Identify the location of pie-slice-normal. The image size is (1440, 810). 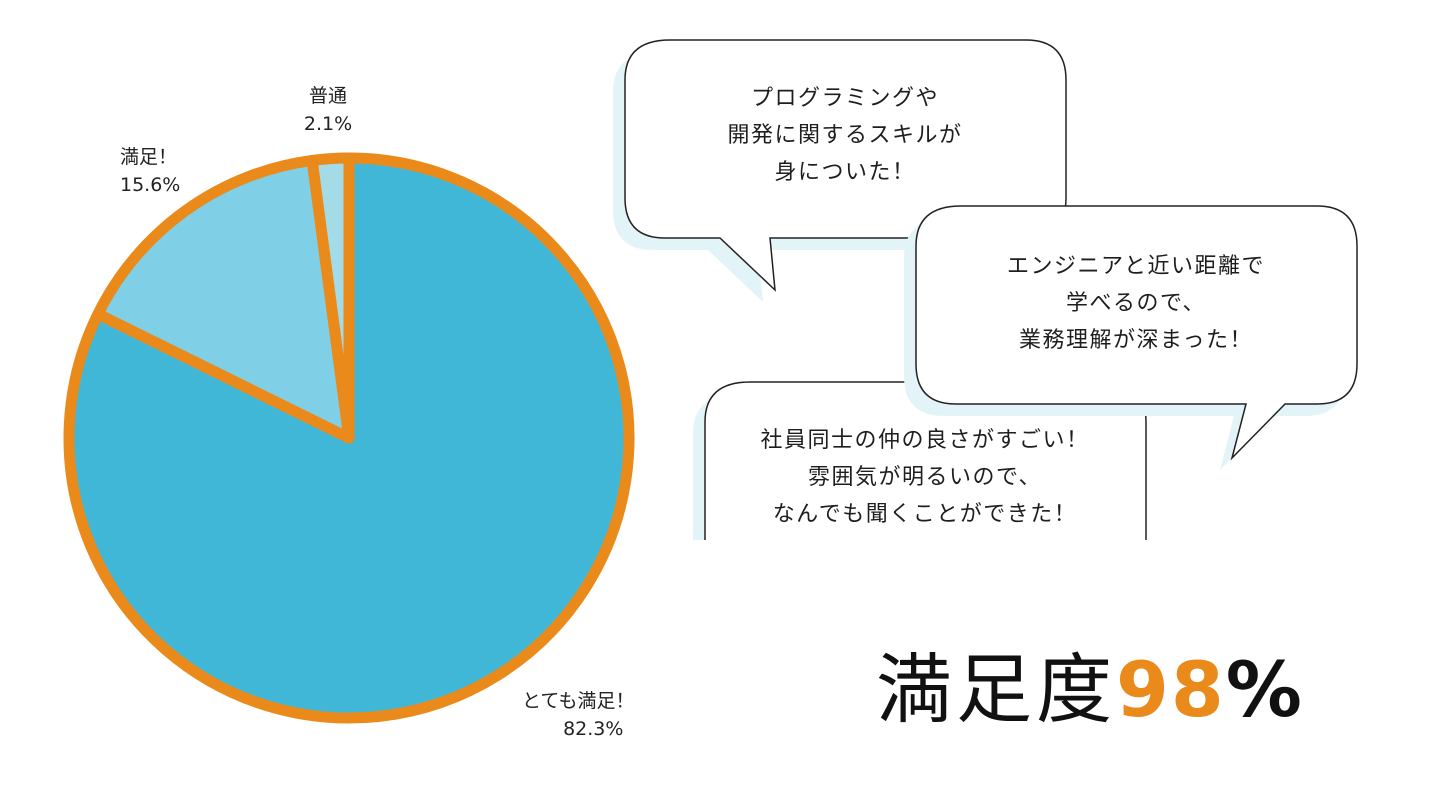
(330, 298).